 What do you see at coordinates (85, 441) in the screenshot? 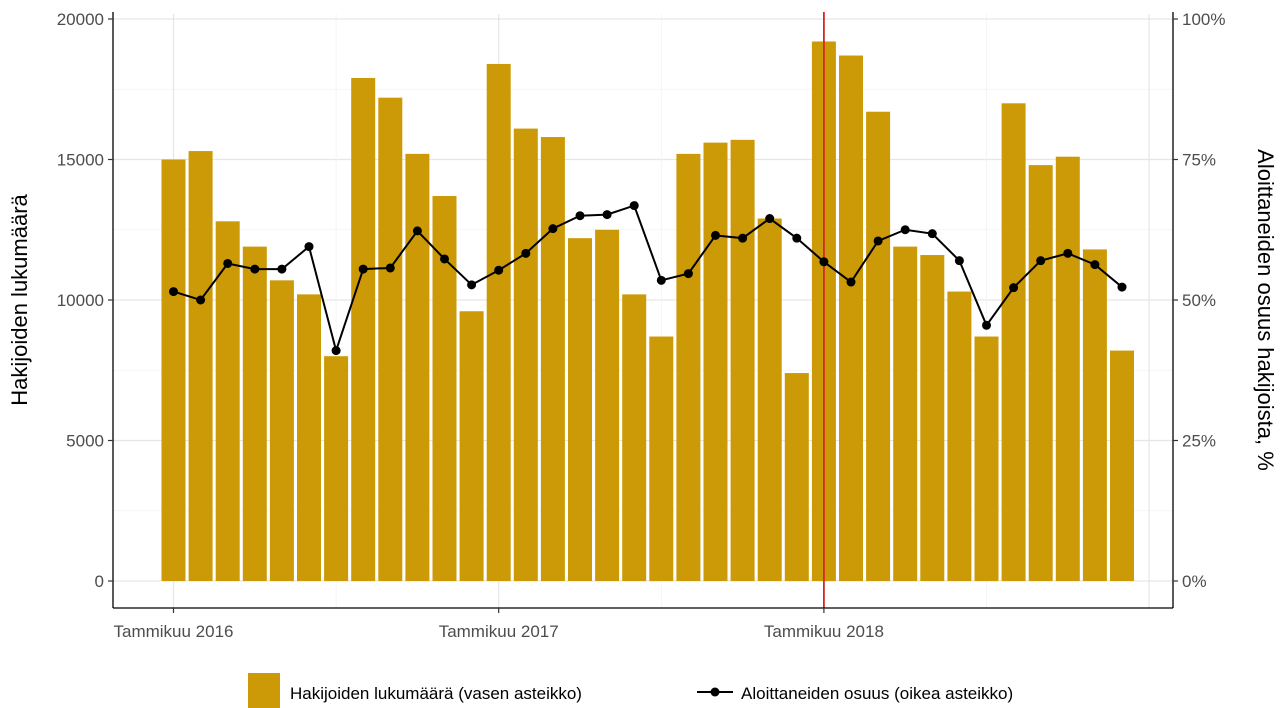
I see `left-tick-label: 5000` at bounding box center [85, 441].